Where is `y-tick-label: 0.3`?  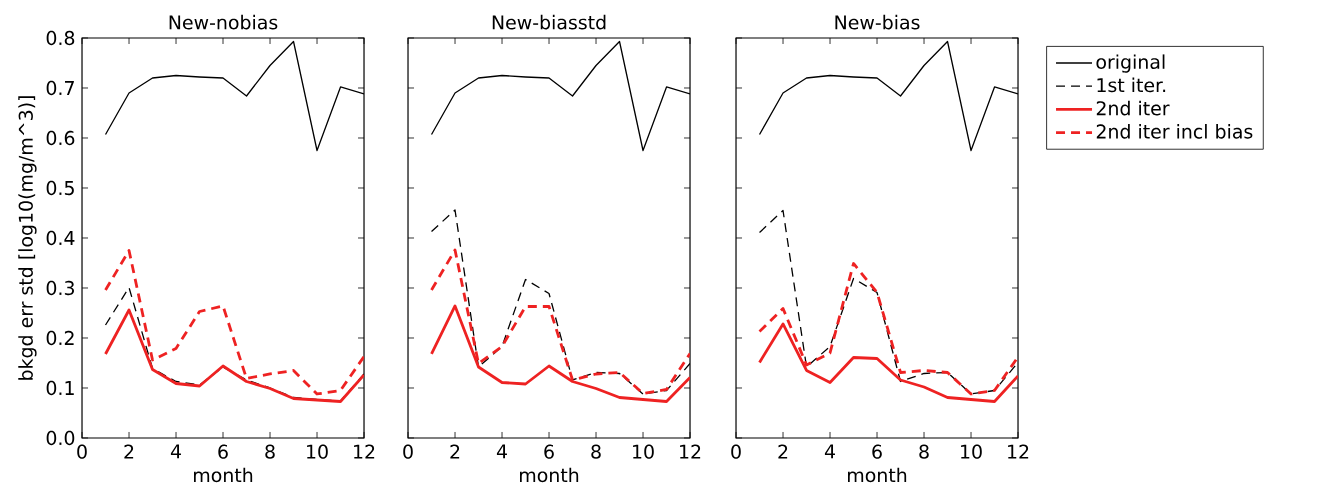 y-tick-label: 0.3 is located at coordinates (60, 288).